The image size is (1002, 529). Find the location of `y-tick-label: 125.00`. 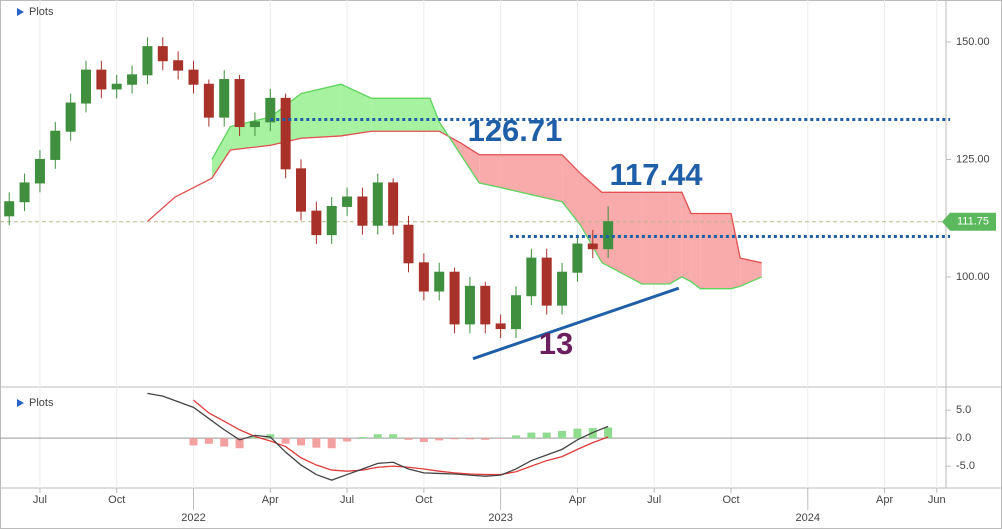

y-tick-label: 125.00 is located at coordinates (973, 159).